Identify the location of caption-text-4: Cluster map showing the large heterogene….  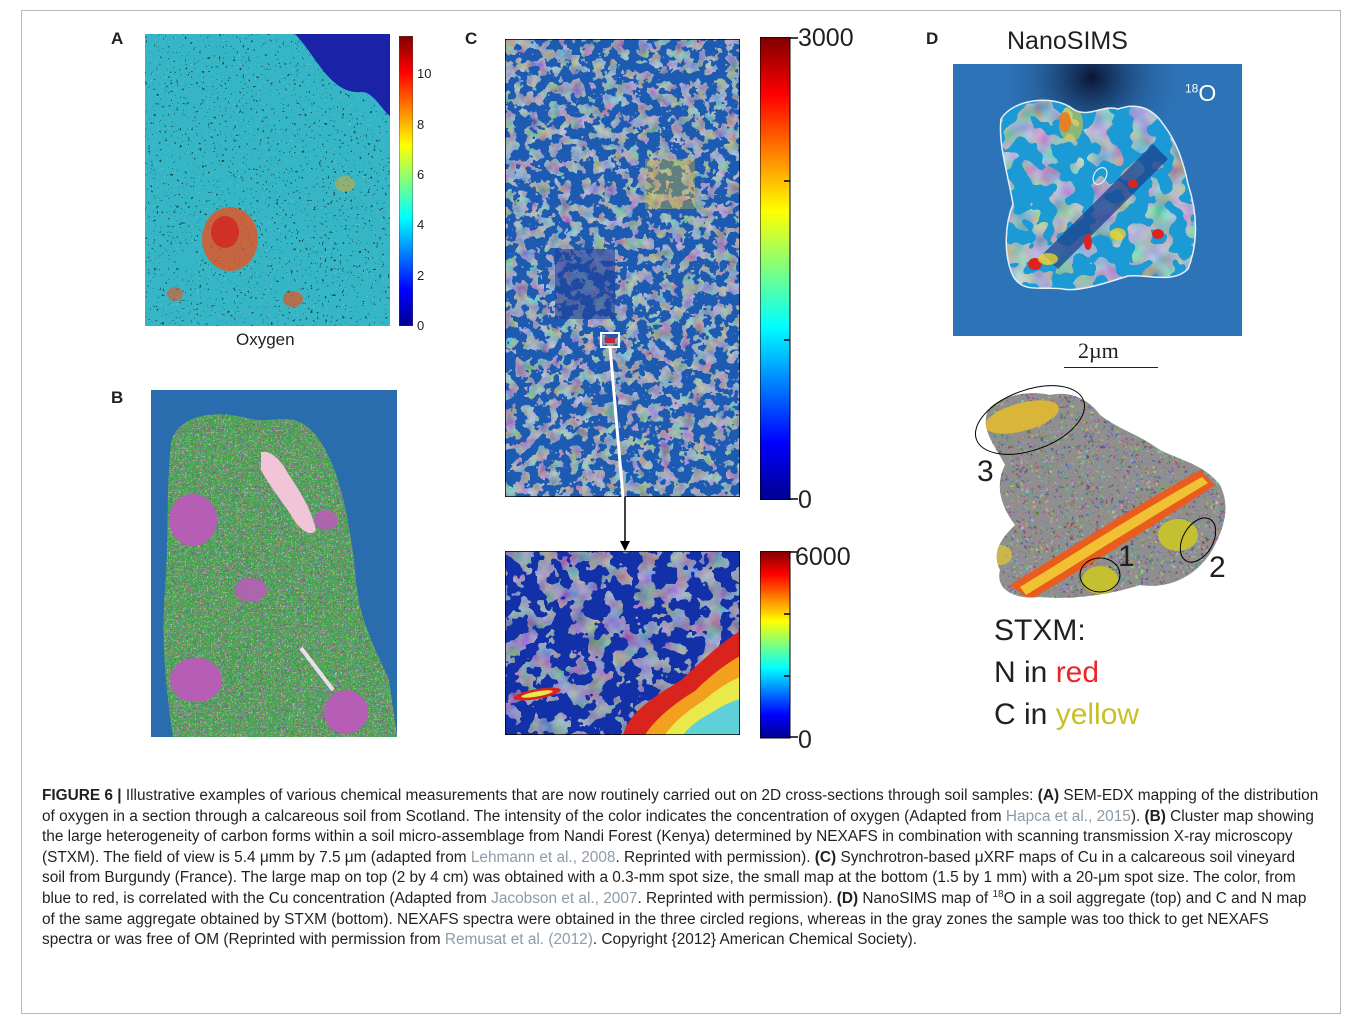
(678, 836).